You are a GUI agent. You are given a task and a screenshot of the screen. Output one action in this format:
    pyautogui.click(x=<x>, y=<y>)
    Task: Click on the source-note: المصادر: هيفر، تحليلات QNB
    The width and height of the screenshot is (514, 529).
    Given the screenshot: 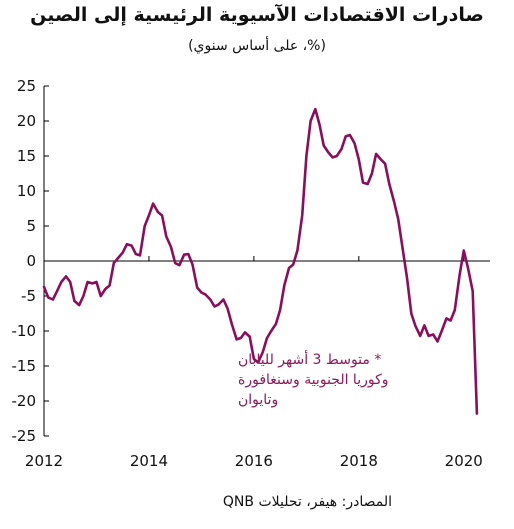 What is the action you would take?
    pyautogui.click(x=307, y=502)
    